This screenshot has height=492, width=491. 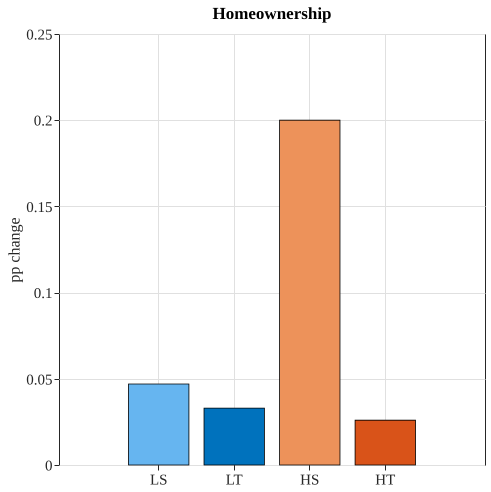 I want to click on y-tick-label: 0.05, so click(x=39, y=380).